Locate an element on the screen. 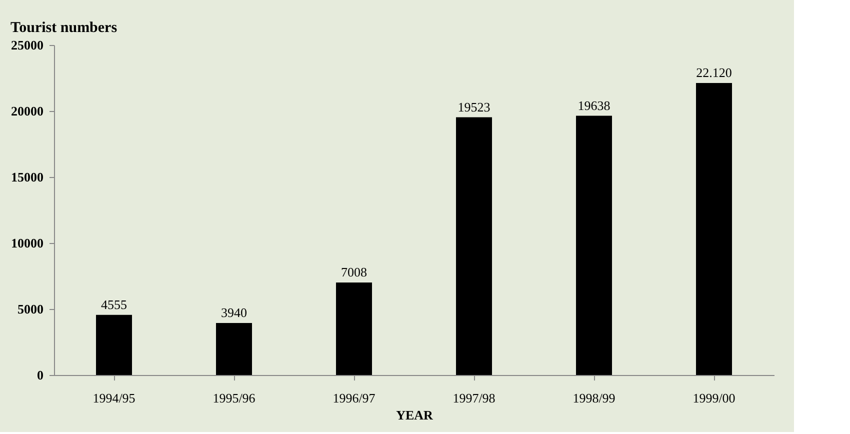  x-tick-label: 1994/95 is located at coordinates (114, 398).